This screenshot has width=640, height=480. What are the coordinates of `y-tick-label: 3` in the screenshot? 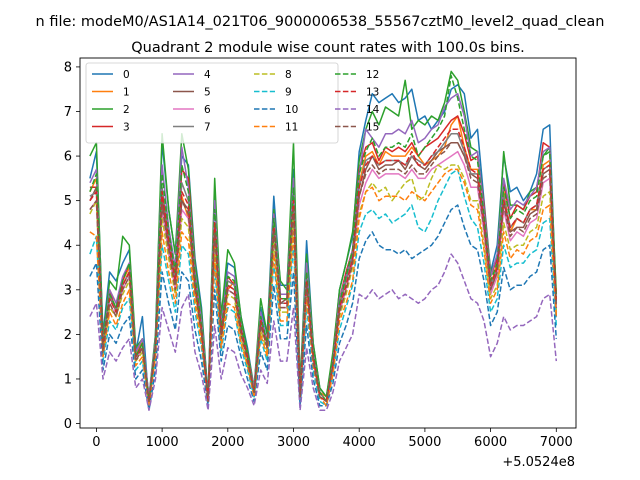 It's located at (68, 290).